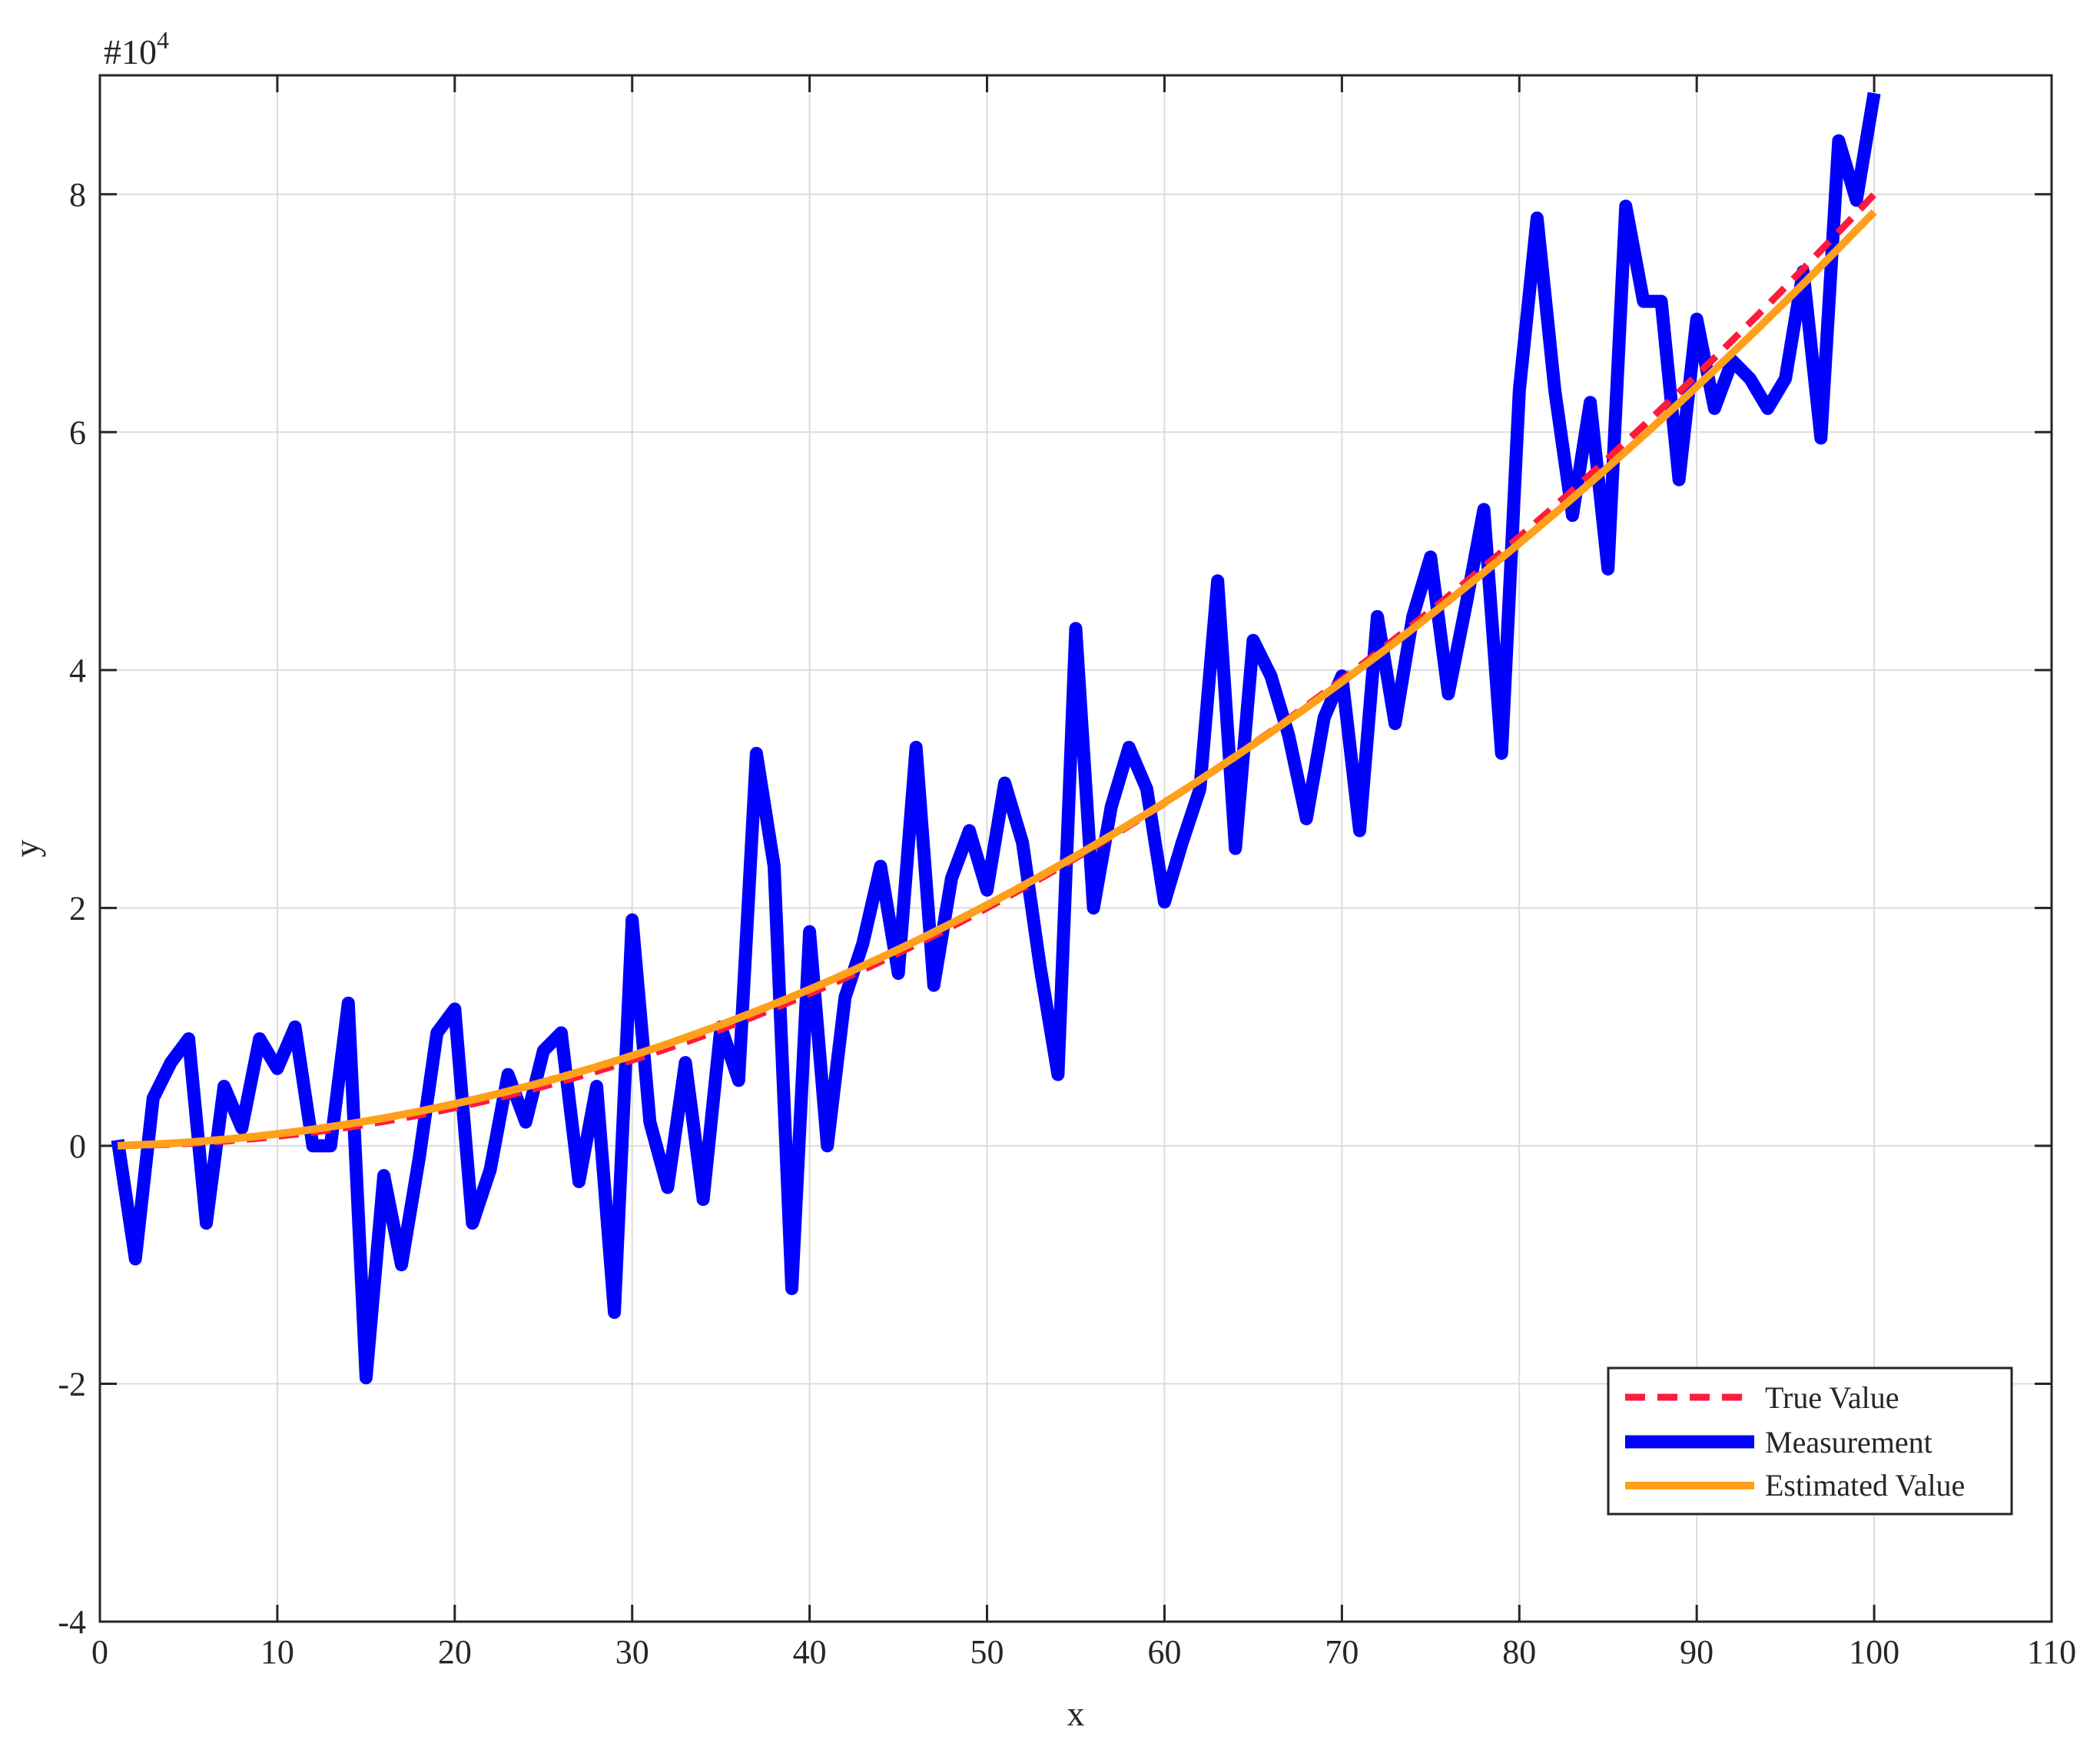  I want to click on y-exponent-label: #104, so click(136, 48).